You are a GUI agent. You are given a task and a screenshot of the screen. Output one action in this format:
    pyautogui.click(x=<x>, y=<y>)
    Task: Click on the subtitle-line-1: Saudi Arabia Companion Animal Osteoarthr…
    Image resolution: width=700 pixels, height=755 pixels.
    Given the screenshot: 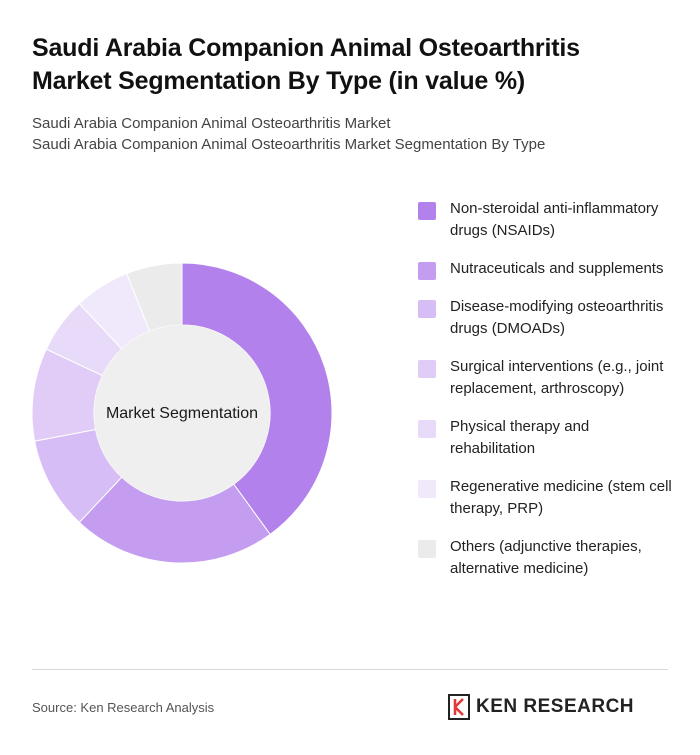 What is the action you would take?
    pyautogui.click(x=211, y=123)
    